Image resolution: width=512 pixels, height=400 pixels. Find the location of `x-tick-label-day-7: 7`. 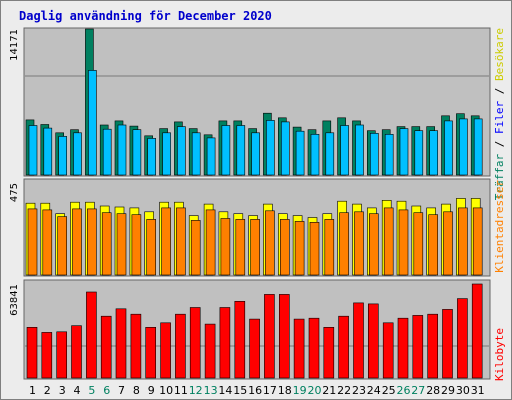

x-tick-label-day-7: 7 is located at coordinates (121, 390).